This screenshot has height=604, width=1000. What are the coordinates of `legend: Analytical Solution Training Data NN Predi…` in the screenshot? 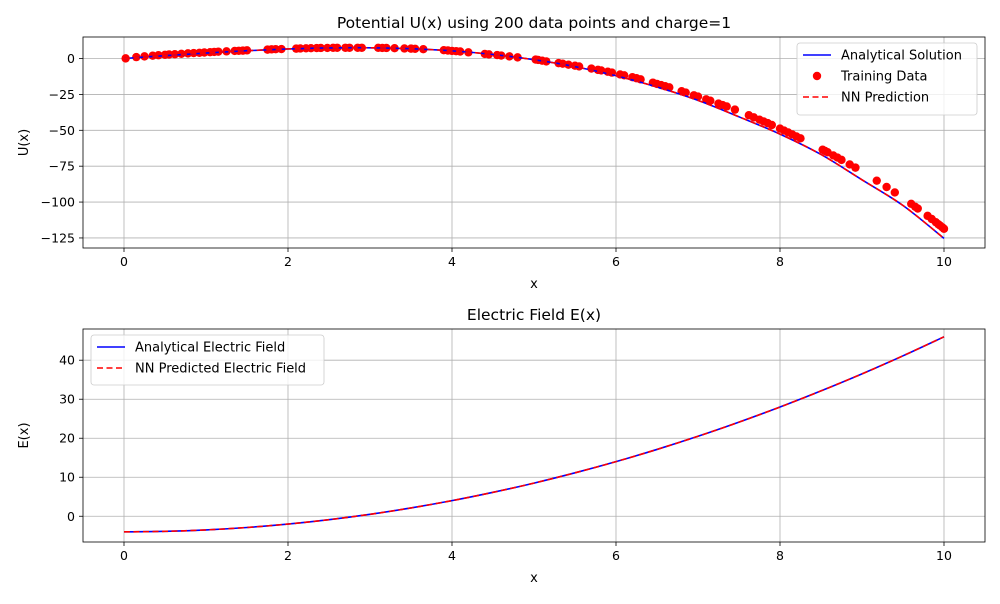 It's located at (887, 79).